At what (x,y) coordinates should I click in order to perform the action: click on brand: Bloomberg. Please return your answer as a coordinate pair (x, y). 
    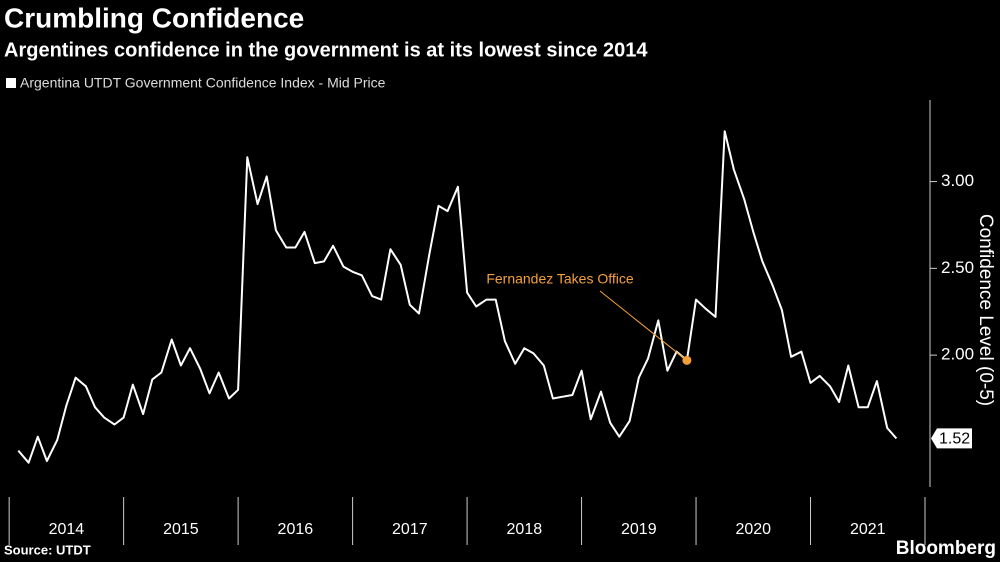
    Looking at the image, I should click on (946, 548).